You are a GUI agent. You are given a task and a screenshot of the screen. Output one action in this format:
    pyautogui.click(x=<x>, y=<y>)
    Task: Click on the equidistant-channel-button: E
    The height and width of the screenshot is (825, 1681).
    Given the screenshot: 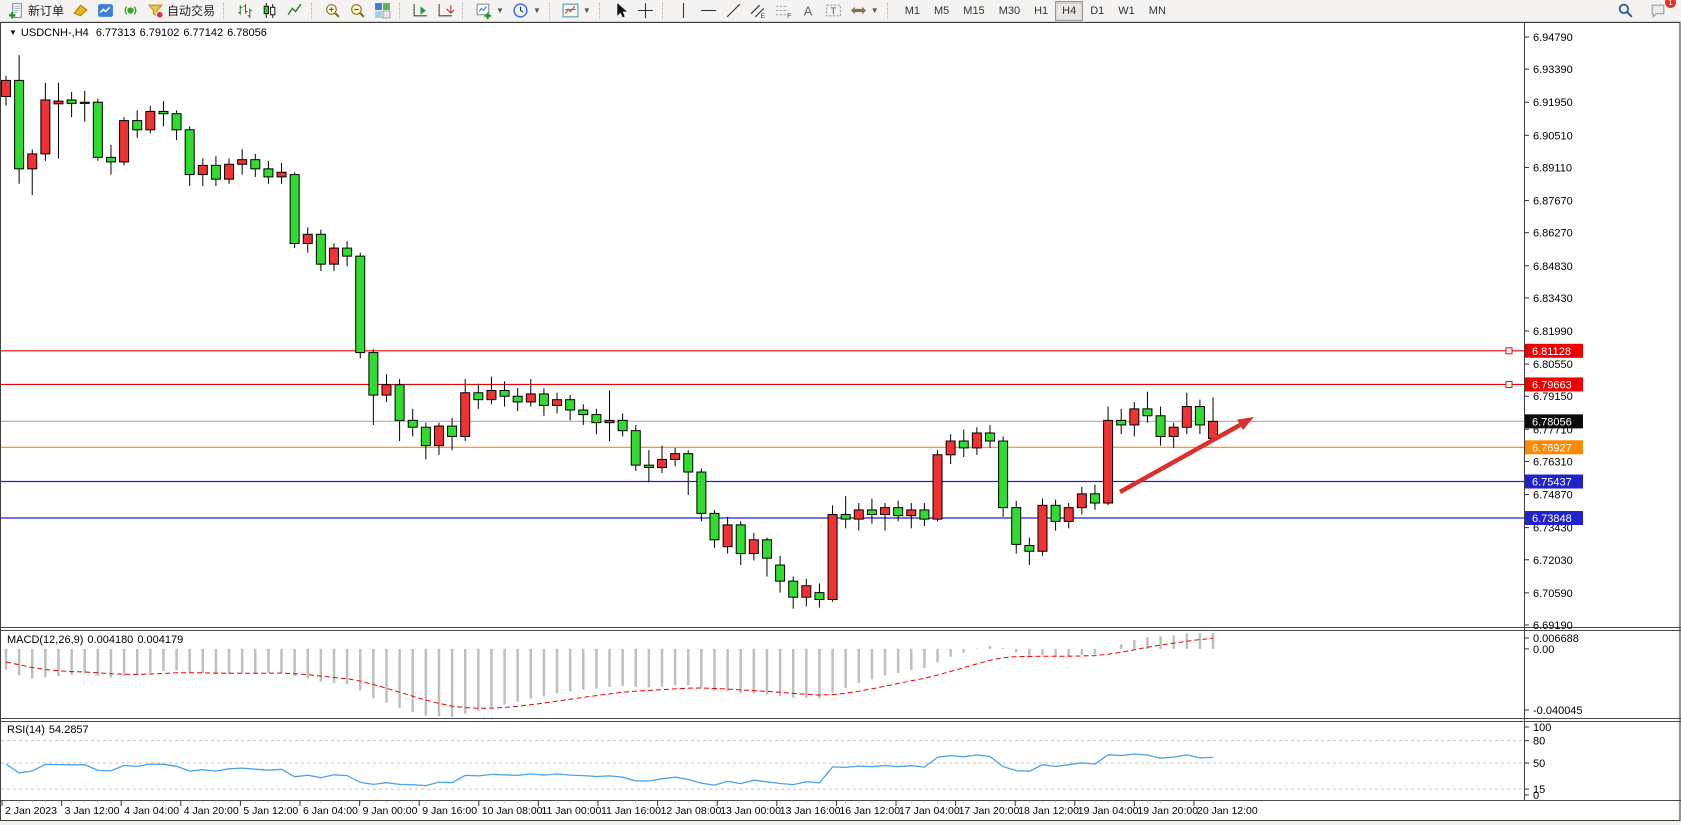 What is the action you would take?
    pyautogui.click(x=758, y=11)
    